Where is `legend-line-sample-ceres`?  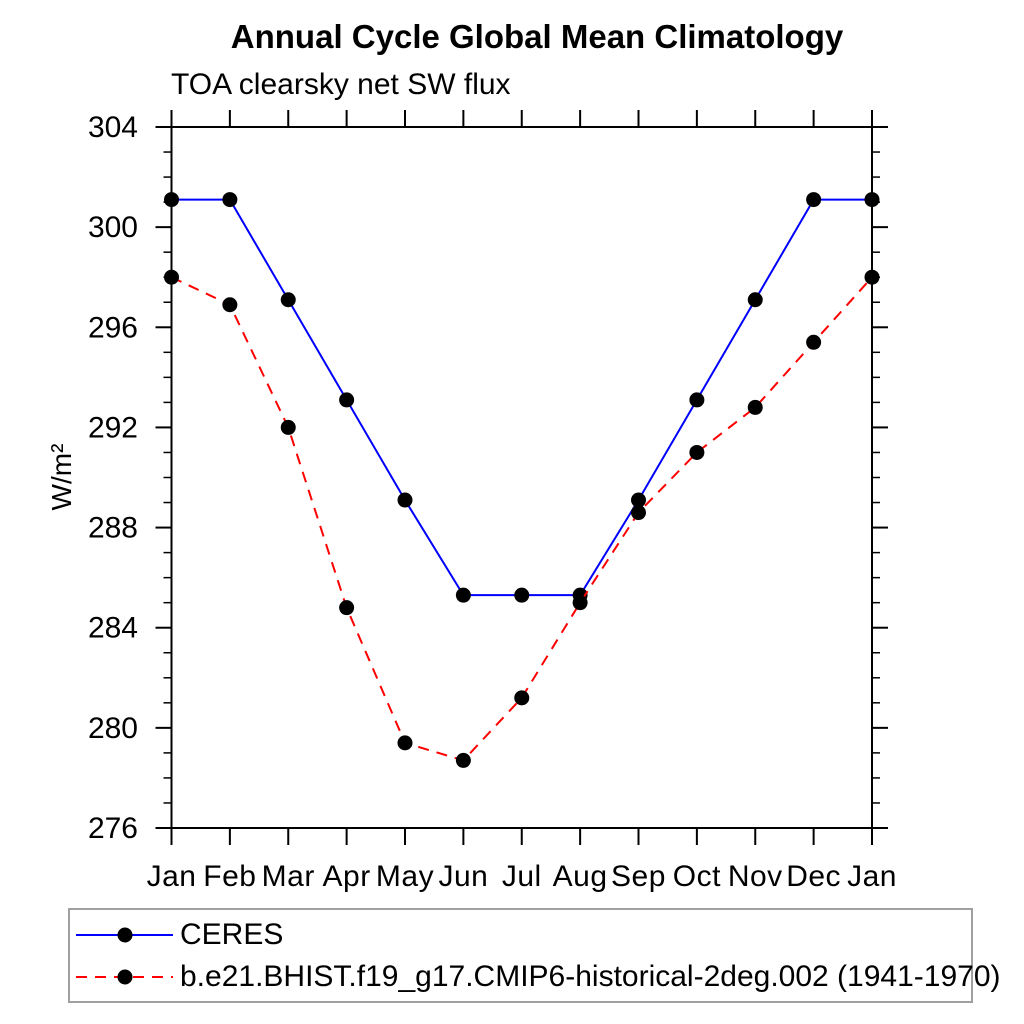
legend-line-sample-ceres is located at coordinates (124, 935).